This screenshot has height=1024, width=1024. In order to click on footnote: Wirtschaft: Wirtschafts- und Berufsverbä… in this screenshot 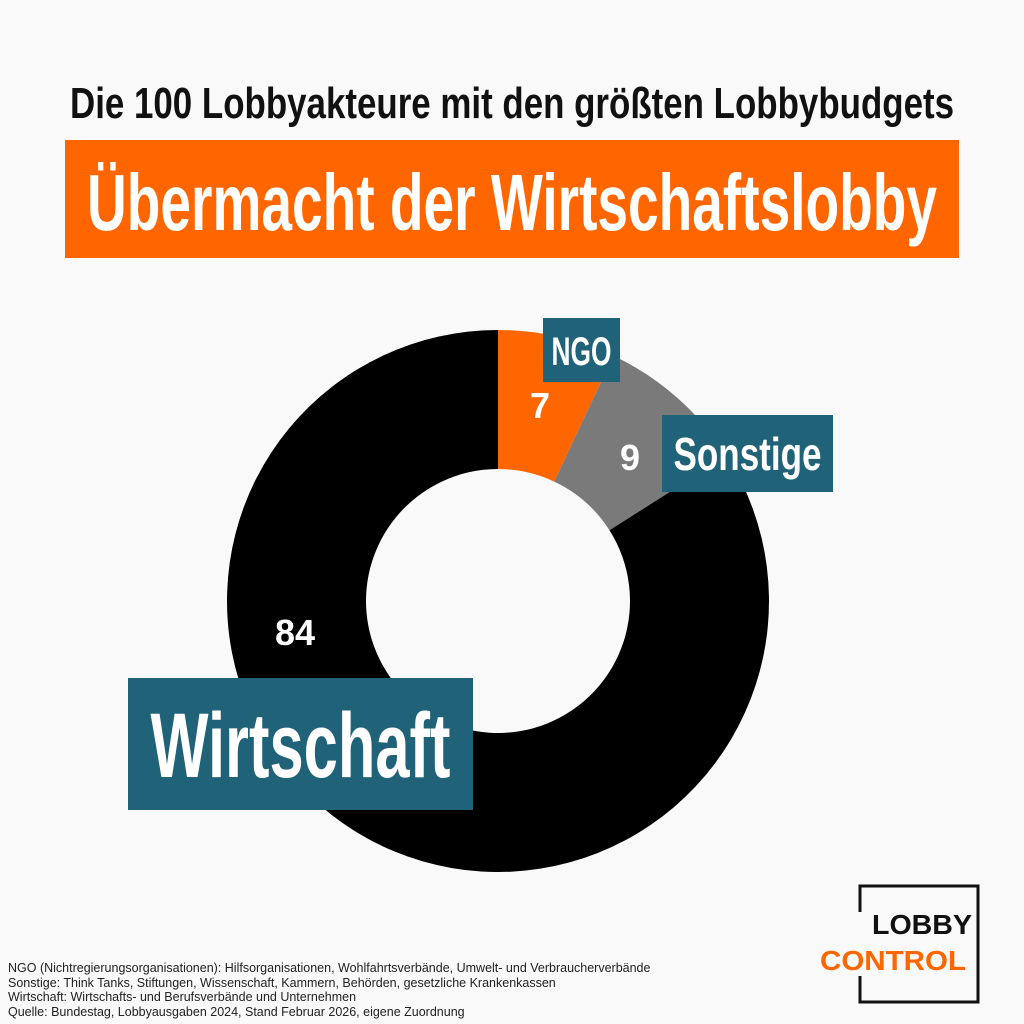, I will do `click(182, 997)`.